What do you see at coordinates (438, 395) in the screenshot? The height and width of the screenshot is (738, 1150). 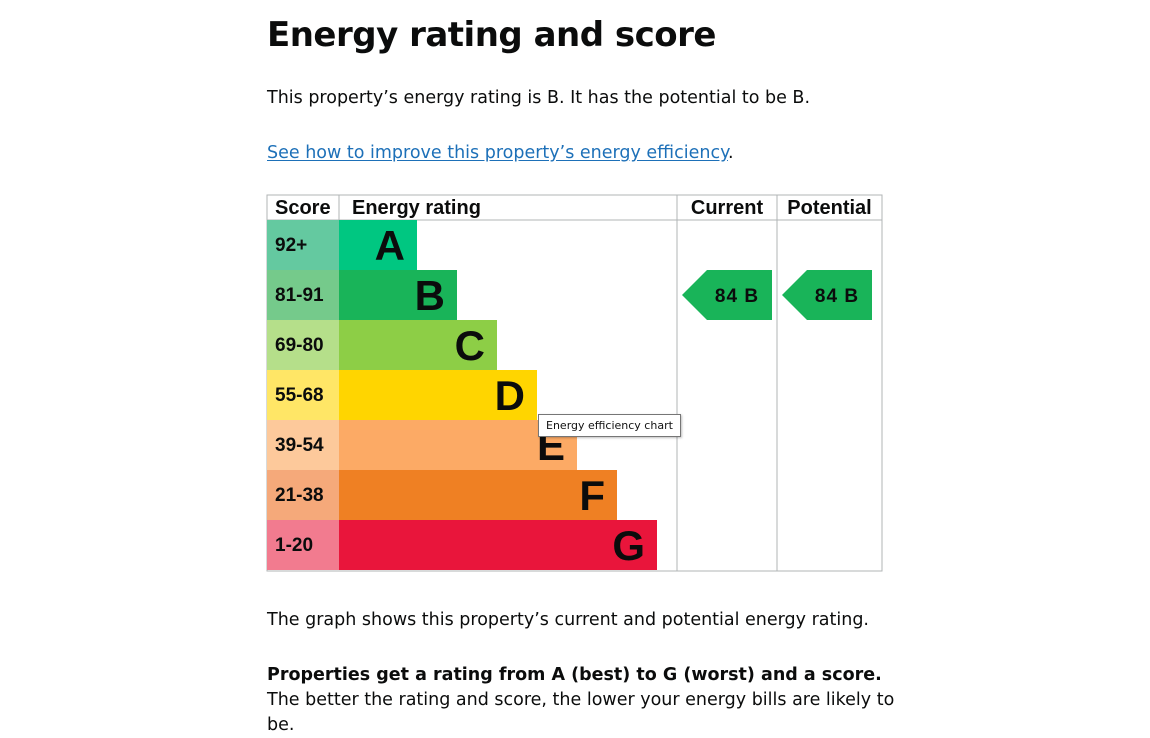 I see `rating-bar-d` at bounding box center [438, 395].